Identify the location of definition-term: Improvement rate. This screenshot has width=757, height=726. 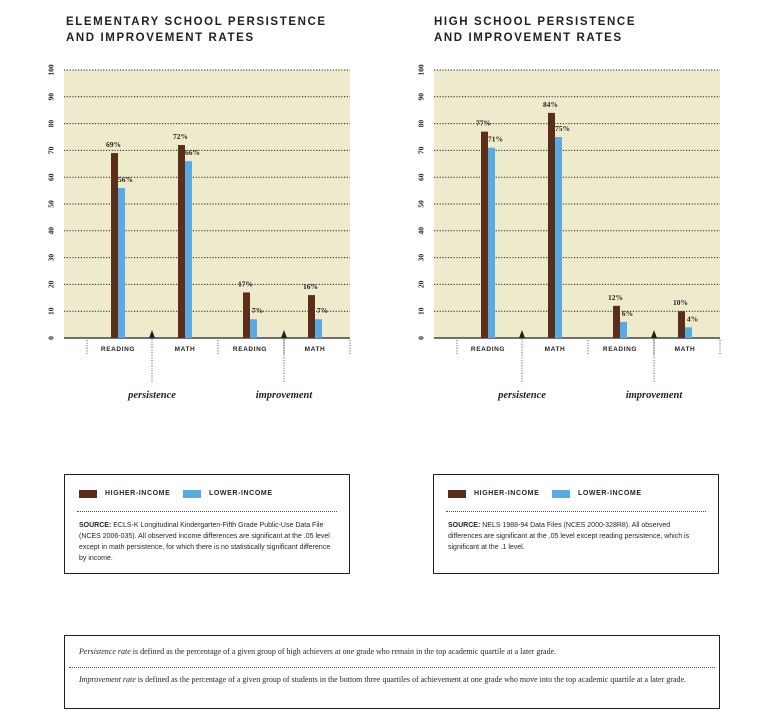
(107, 679).